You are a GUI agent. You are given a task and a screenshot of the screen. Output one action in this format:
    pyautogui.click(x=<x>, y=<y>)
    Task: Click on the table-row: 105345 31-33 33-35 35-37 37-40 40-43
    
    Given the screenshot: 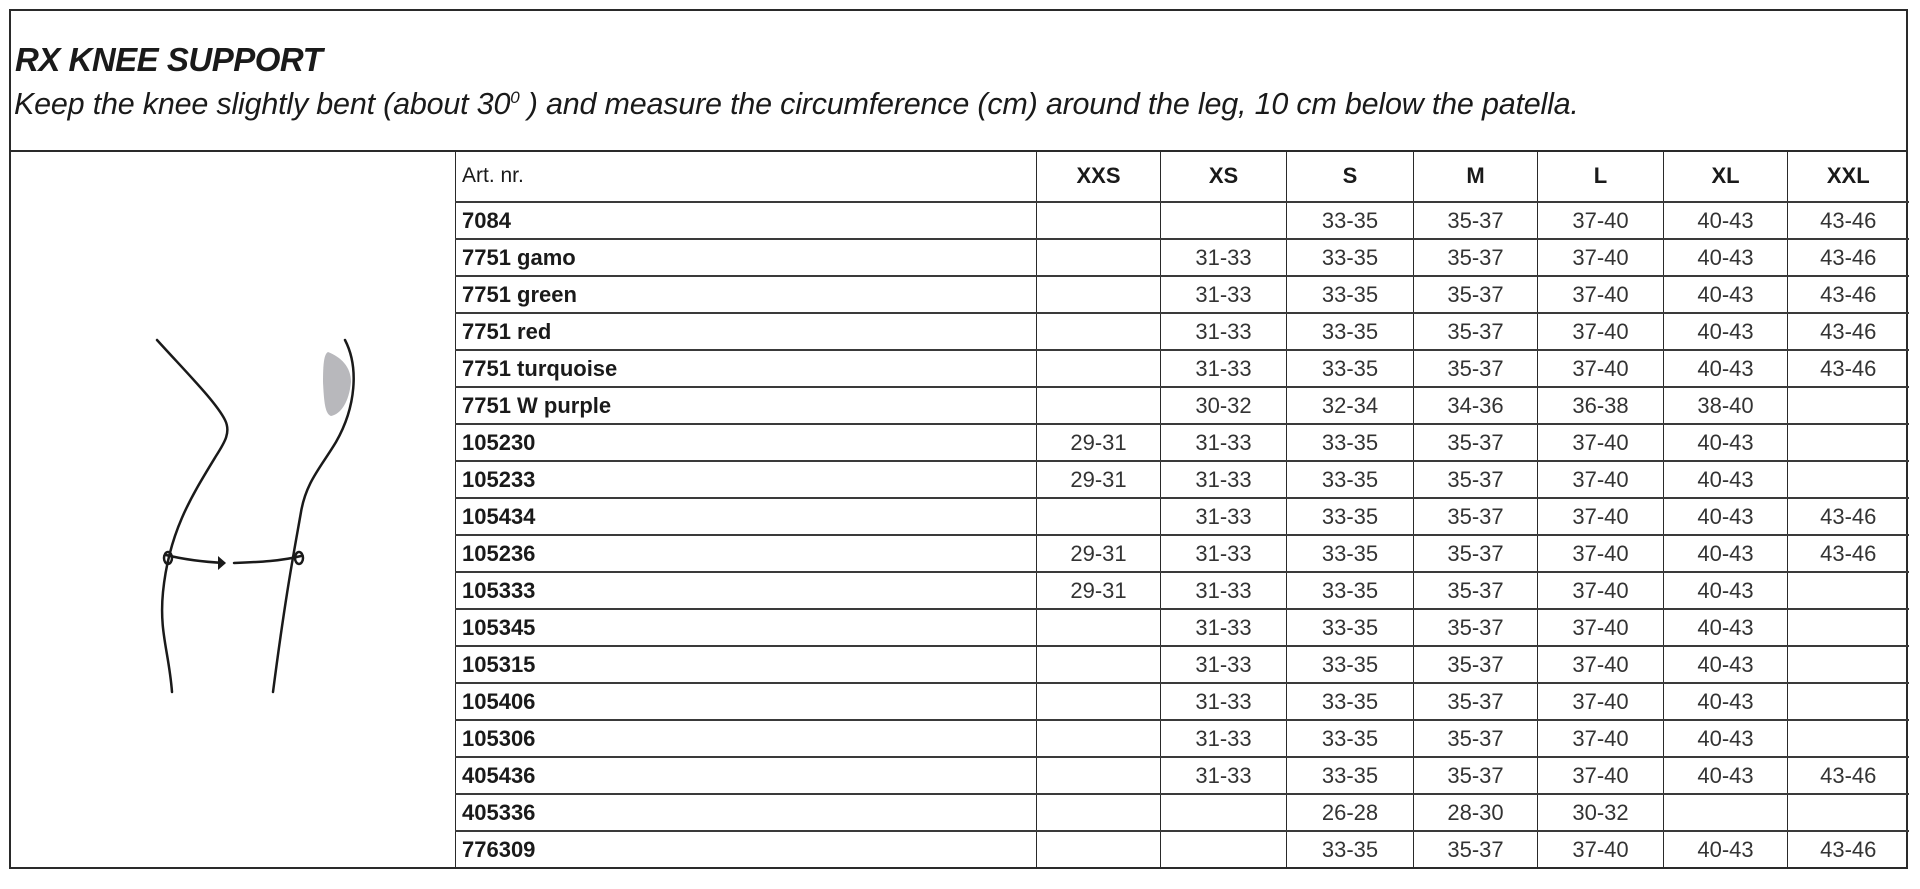 What is the action you would take?
    pyautogui.click(x=1182, y=628)
    